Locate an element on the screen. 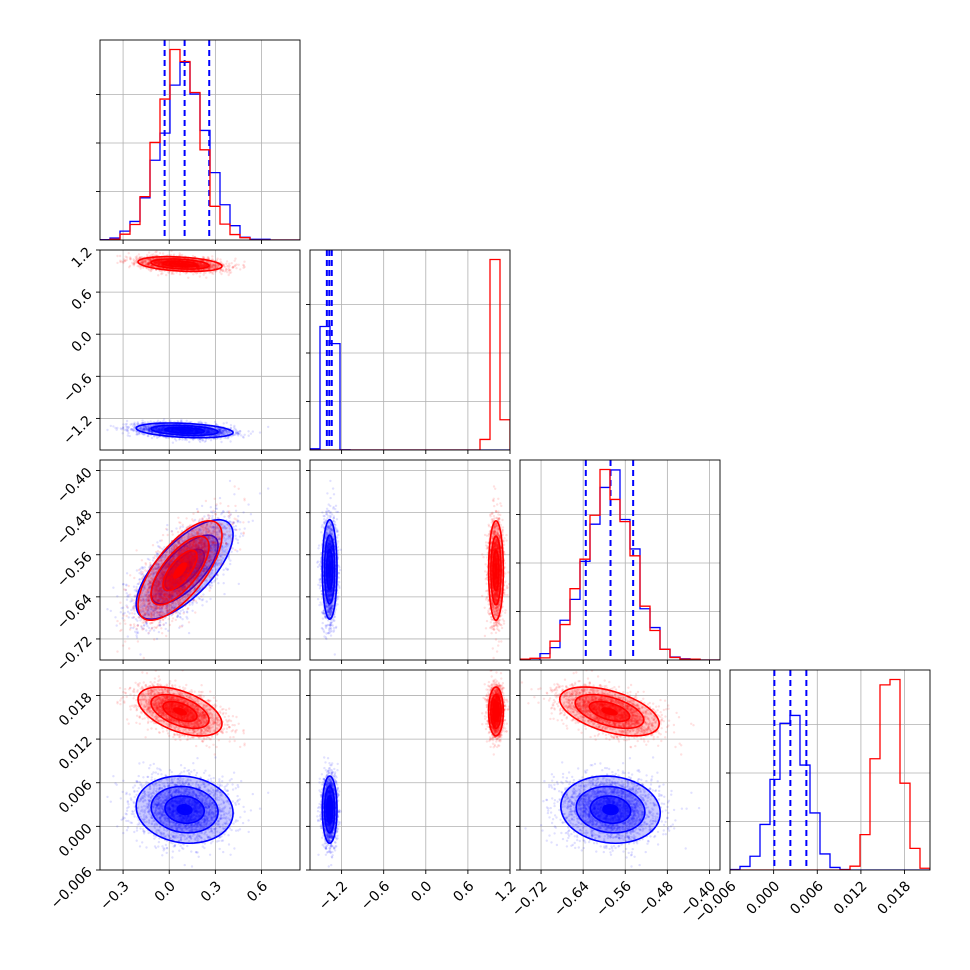  y-tick-label: 0.012 is located at coordinates (76, 753).